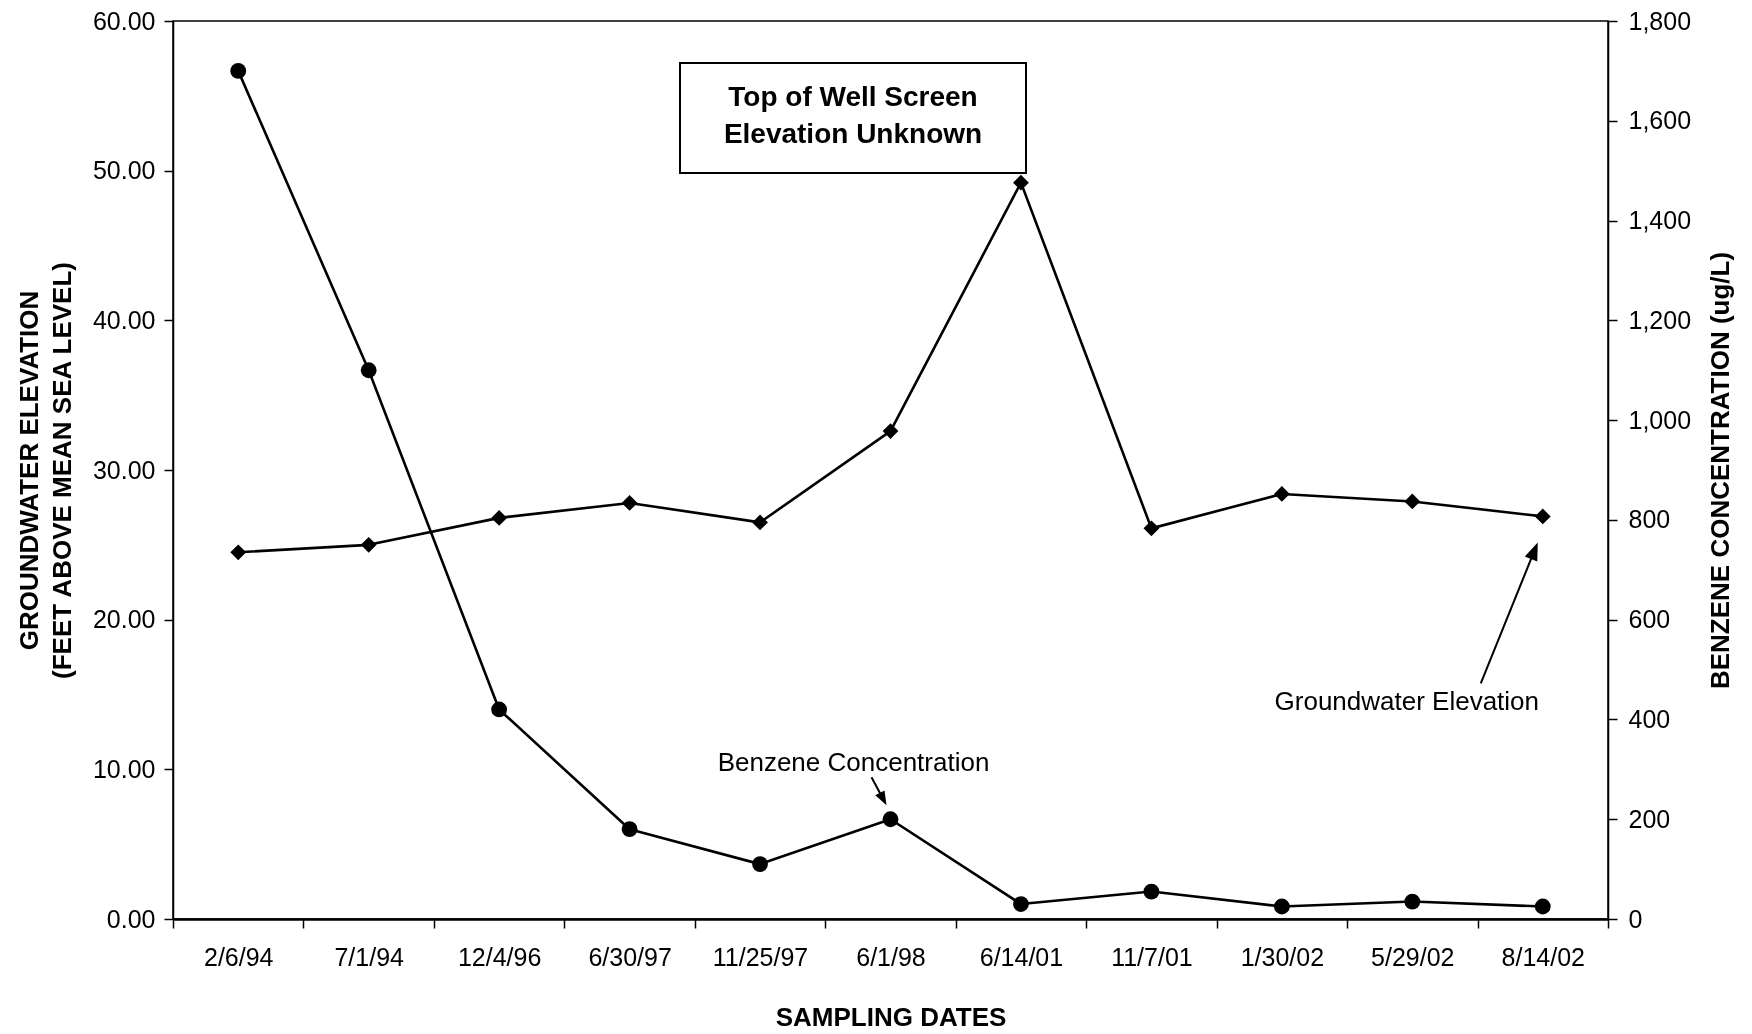 The width and height of the screenshot is (1752, 1034). I want to click on y2-tick-label: 200, so click(1649, 818).